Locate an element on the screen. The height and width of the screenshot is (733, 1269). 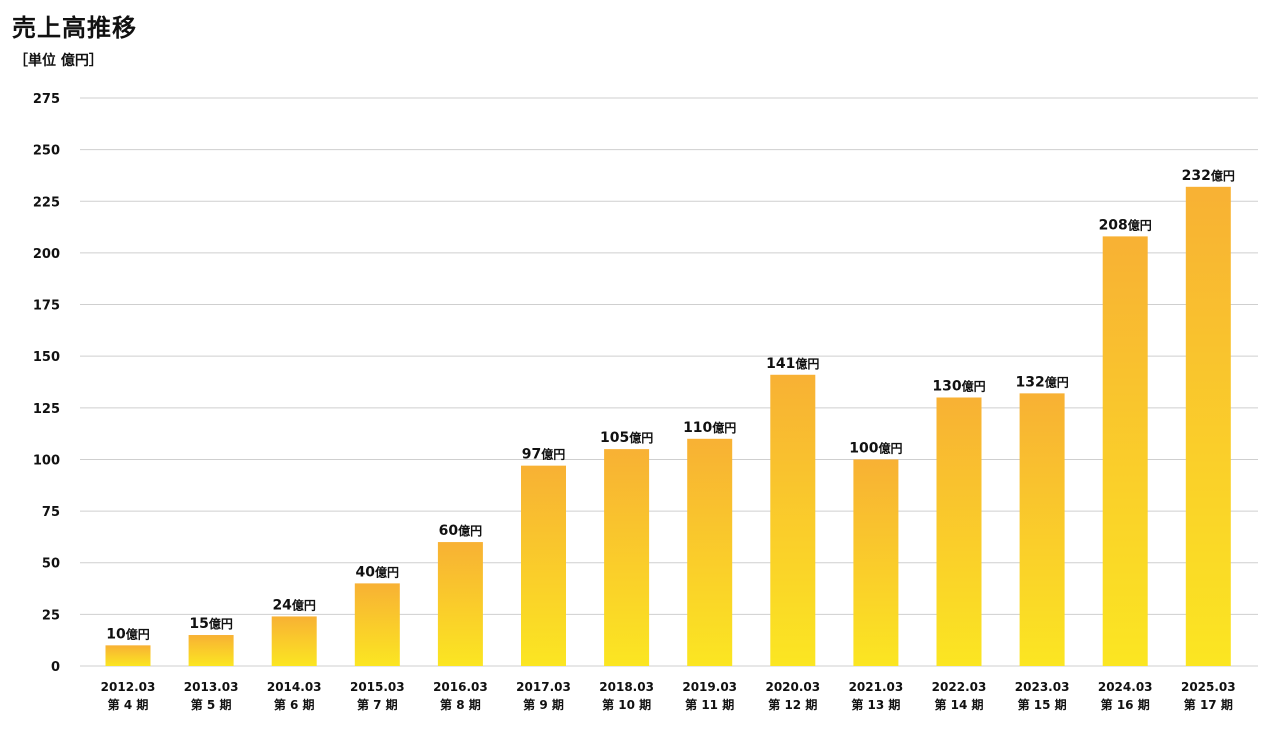
x-tick-label: 2022.03 is located at coordinates (959, 687).